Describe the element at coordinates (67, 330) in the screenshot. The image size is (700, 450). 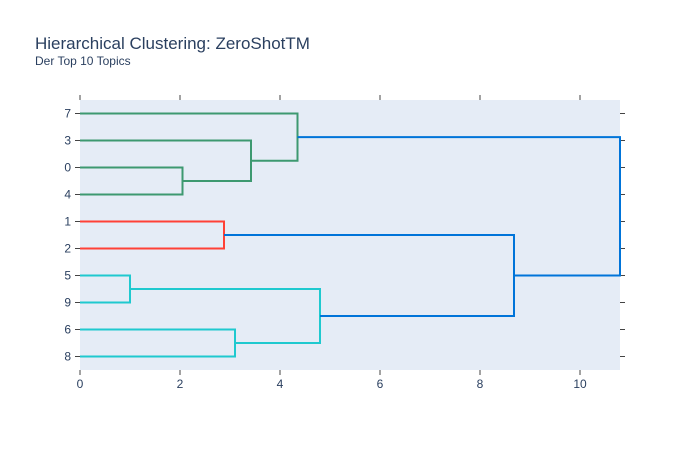
I see `leaf-label-6: 6` at that location.